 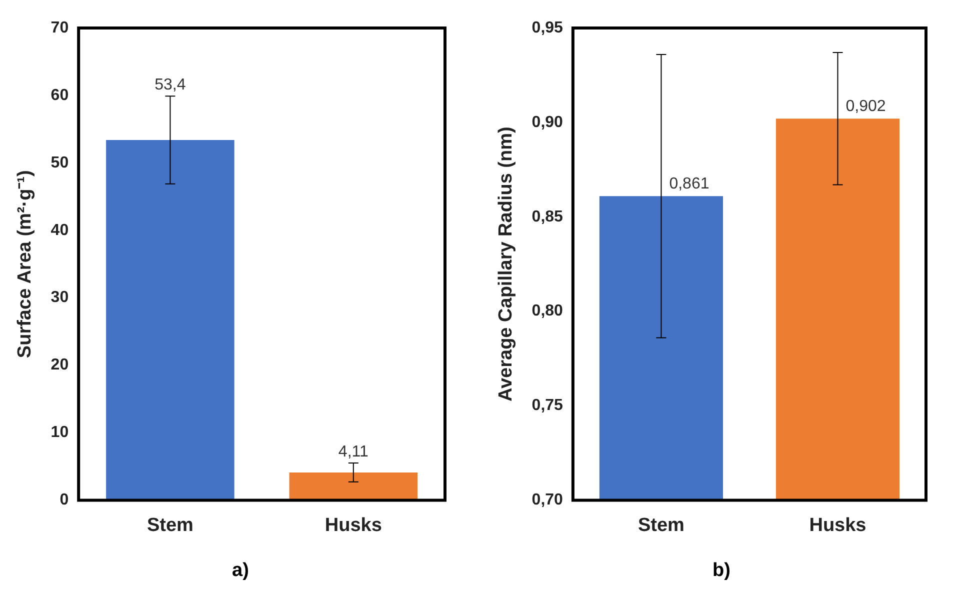 I want to click on y-tick-label: 0,95, so click(x=548, y=27).